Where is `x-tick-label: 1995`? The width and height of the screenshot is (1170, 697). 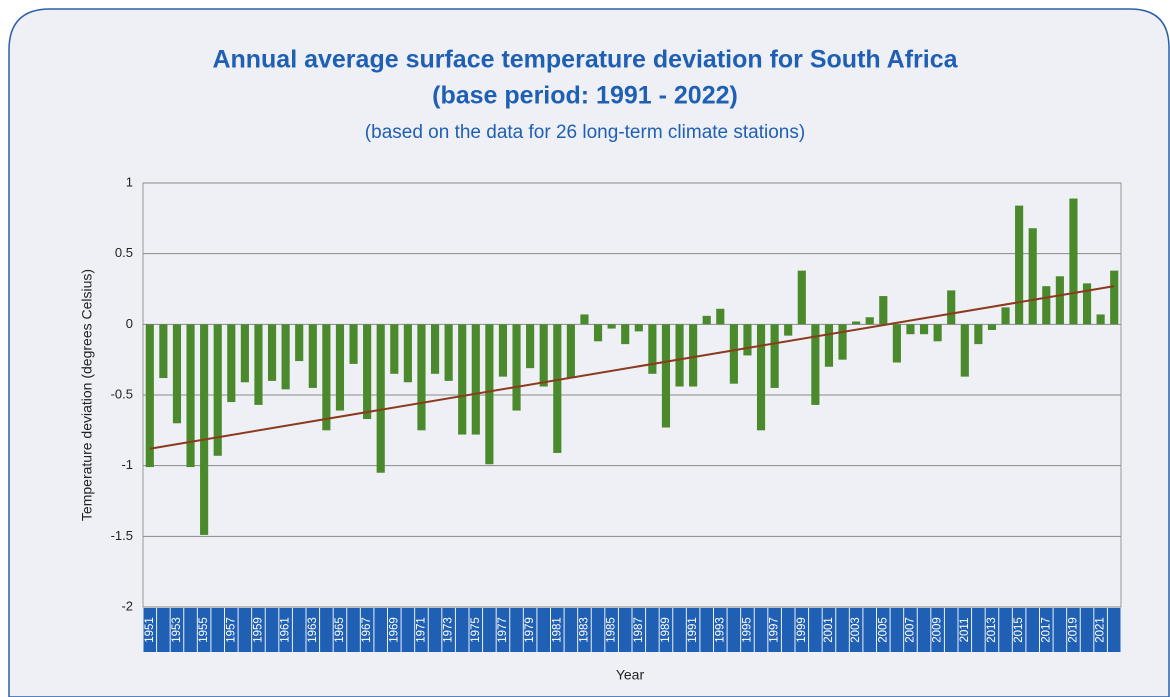 x-tick-label: 1995 is located at coordinates (747, 630).